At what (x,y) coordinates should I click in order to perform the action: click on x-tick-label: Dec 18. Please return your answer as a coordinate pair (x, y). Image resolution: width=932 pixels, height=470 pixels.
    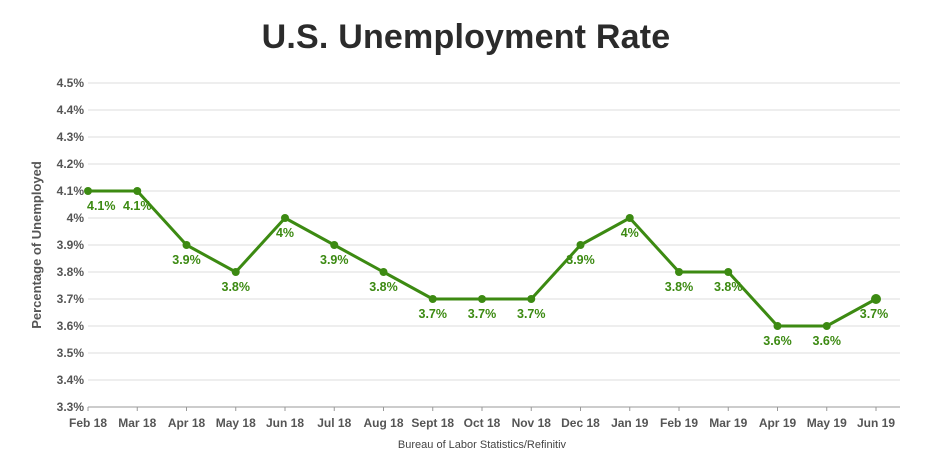
    Looking at the image, I should click on (580, 423).